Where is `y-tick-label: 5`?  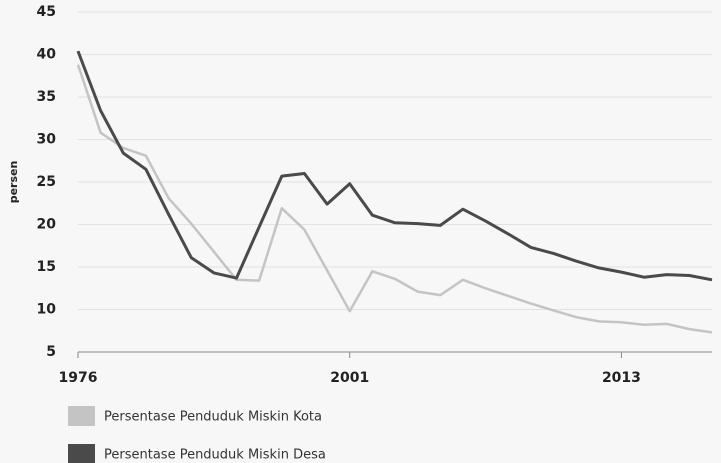 y-tick-label: 5 is located at coordinates (51, 352).